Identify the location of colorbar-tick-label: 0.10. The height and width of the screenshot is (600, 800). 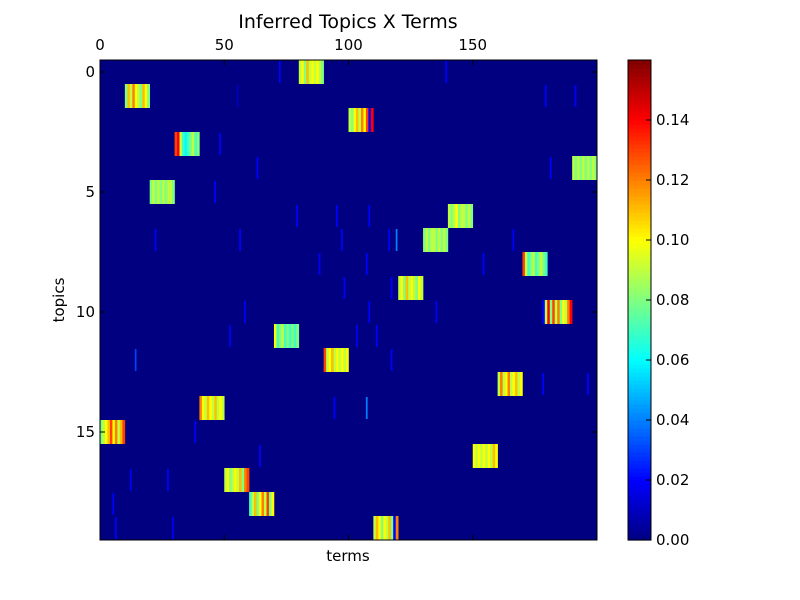
(672, 240).